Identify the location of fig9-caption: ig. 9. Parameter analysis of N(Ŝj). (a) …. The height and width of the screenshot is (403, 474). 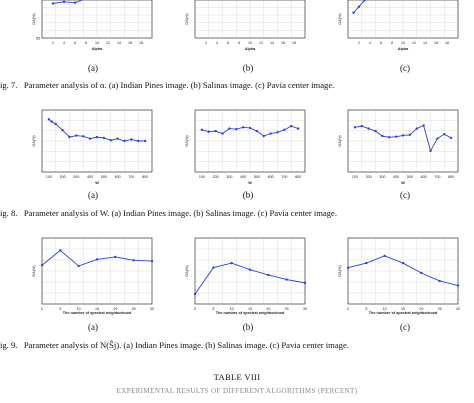
(174, 345).